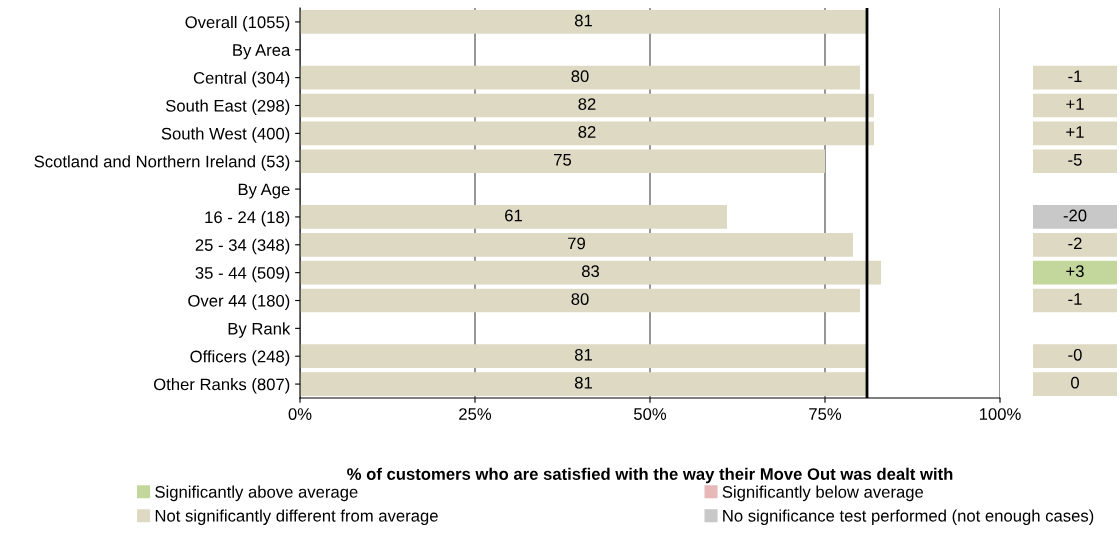  Describe the element at coordinates (237, 23) in the screenshot. I see `y-tick-label: Overall (1055)` at that location.